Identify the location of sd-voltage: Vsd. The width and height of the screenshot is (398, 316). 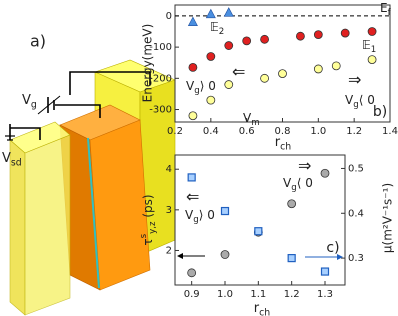
(12, 160).